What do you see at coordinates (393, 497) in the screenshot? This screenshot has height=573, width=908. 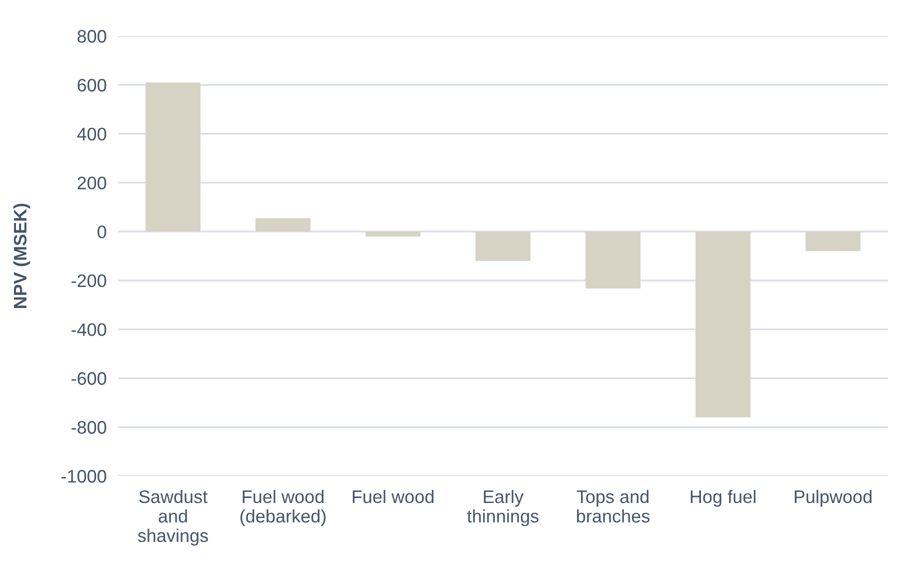 I see `x-tick-label: Fuel wood` at bounding box center [393, 497].